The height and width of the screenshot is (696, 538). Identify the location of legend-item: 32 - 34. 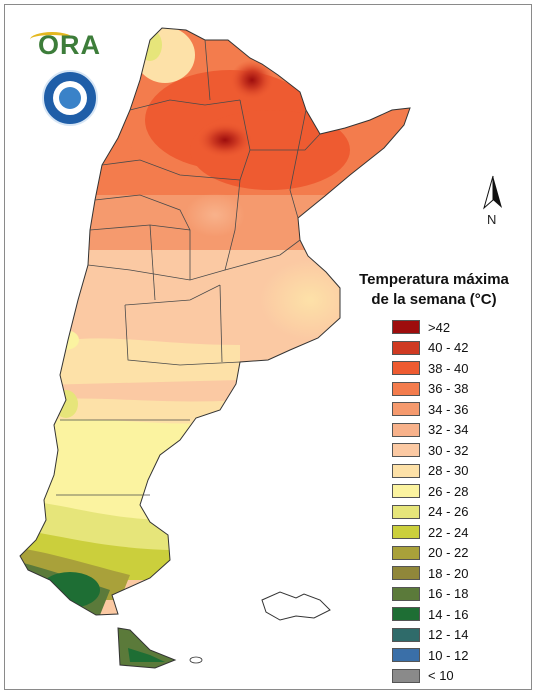
(430, 430).